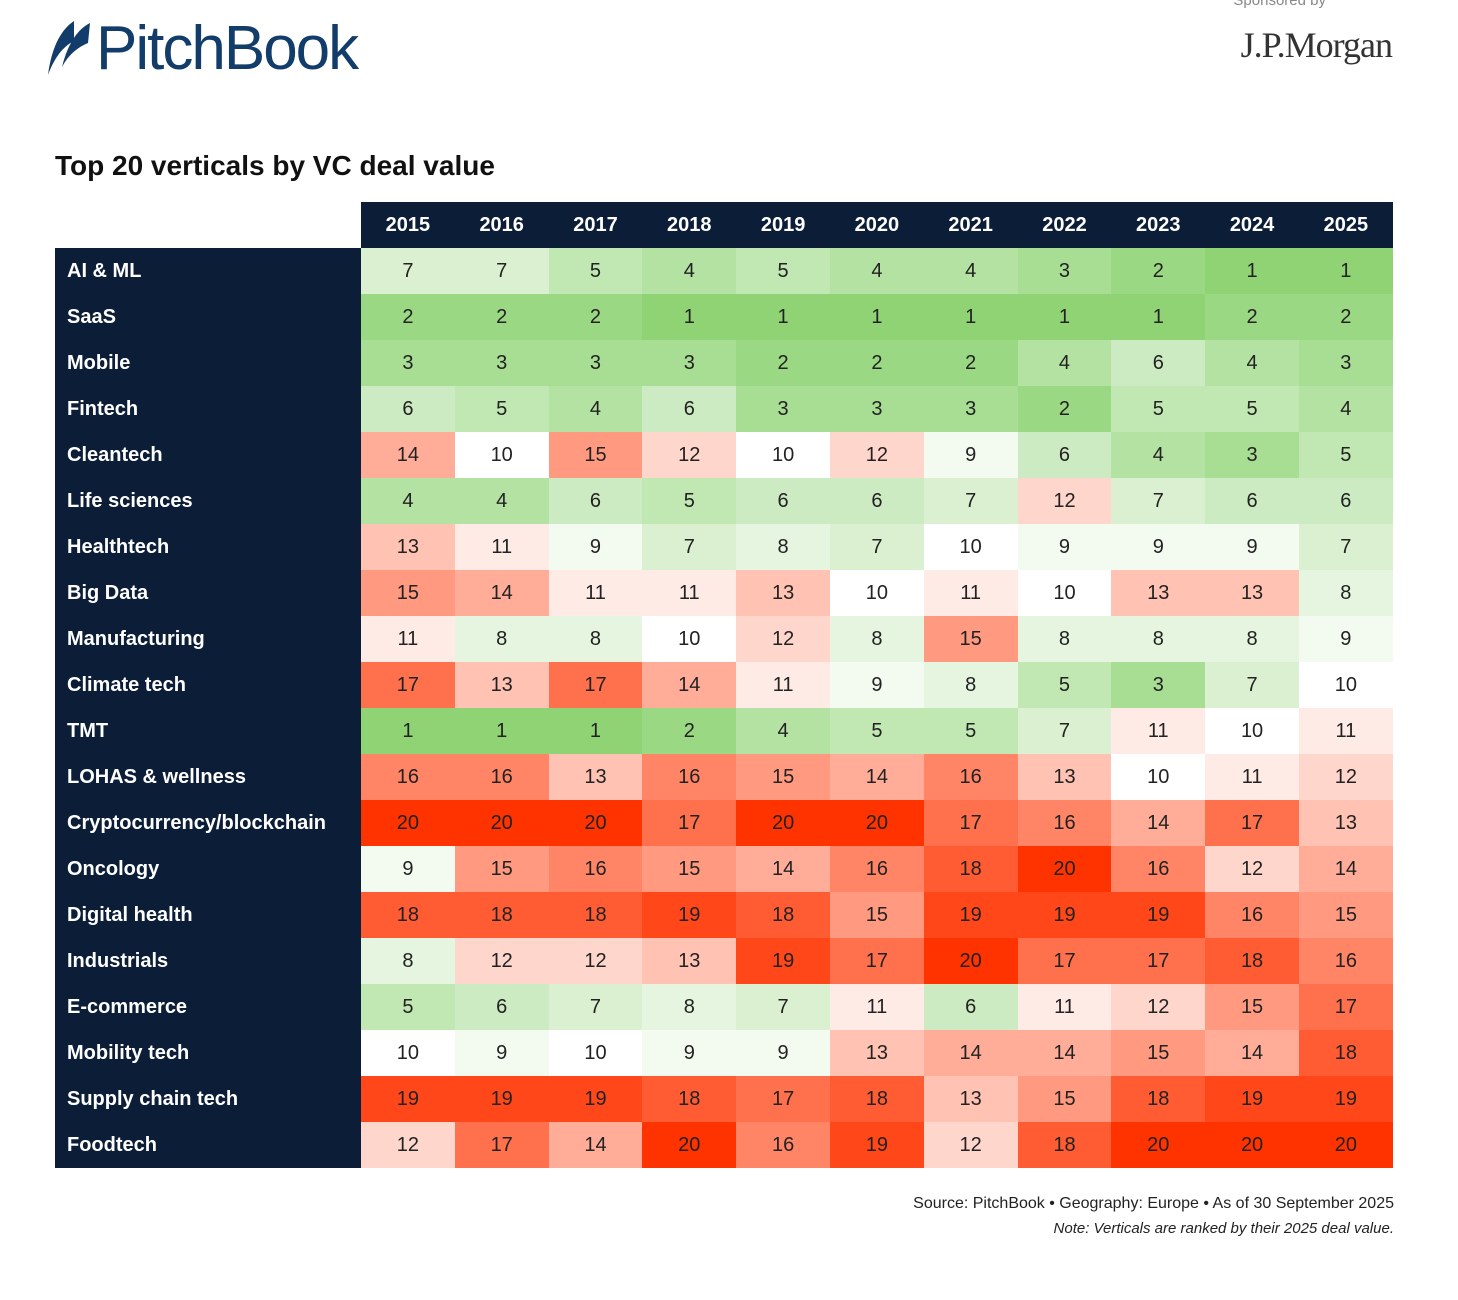  I want to click on heatmap-row: Digital health 18 18 18 19 18 15 19 19 19 16 15, so click(724, 915).